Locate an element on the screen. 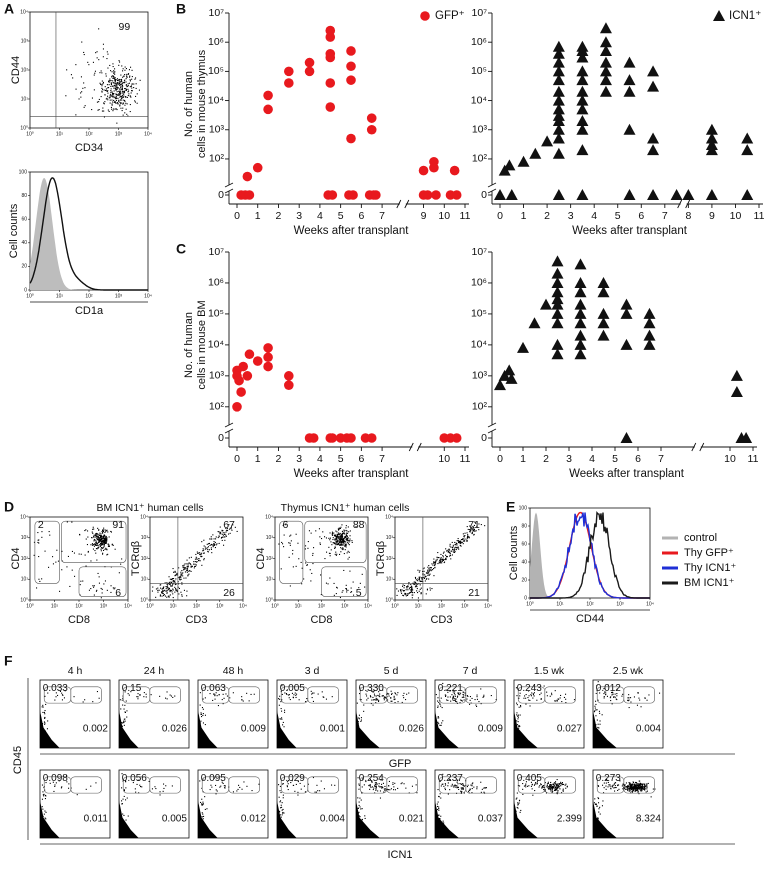  y-tick-label: 10⁷ is located at coordinates (480, 13).